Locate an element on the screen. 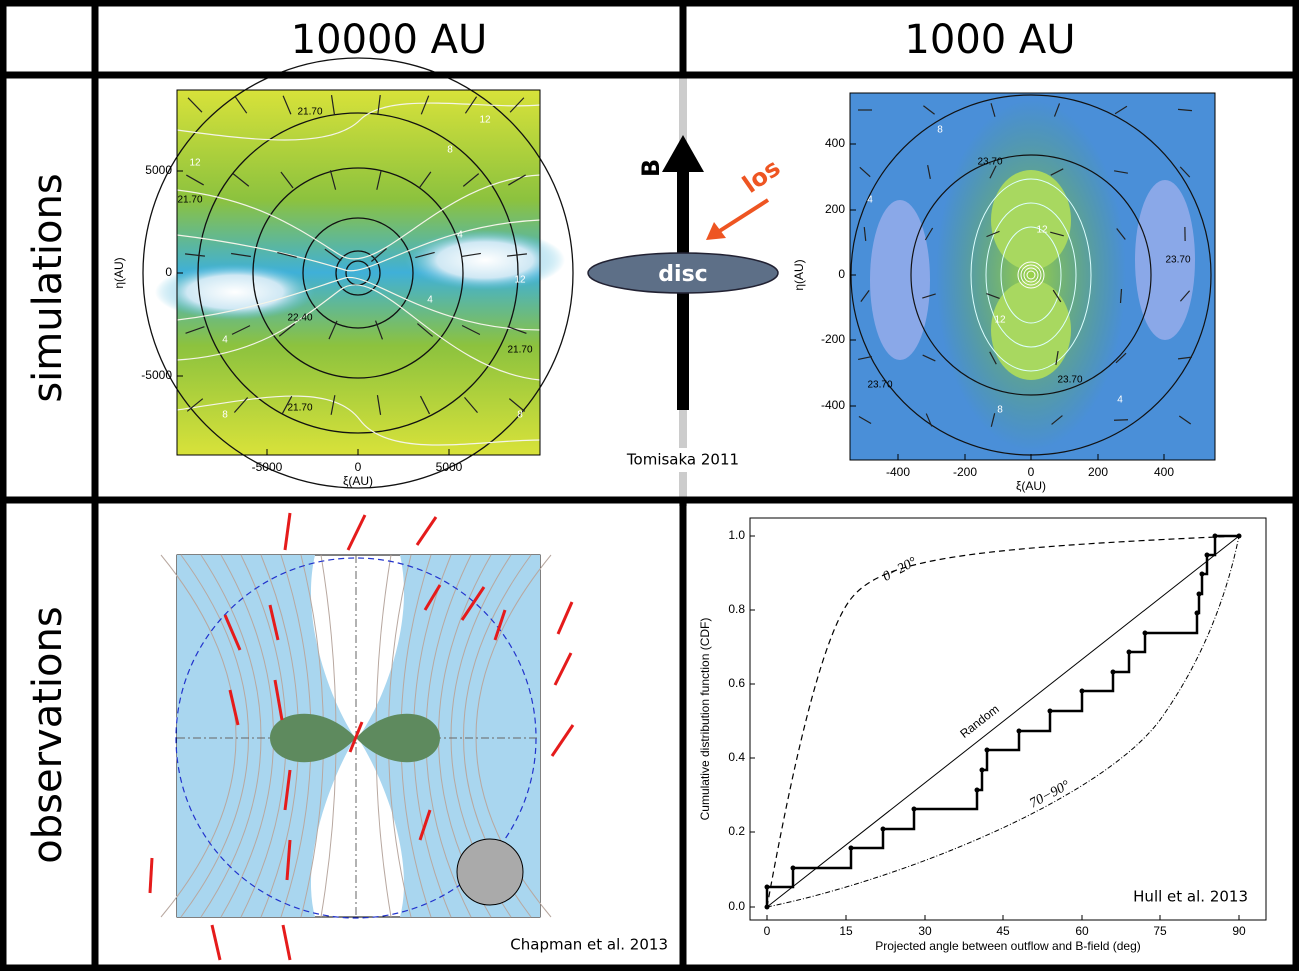  row-header: observations is located at coordinates (48, 734).